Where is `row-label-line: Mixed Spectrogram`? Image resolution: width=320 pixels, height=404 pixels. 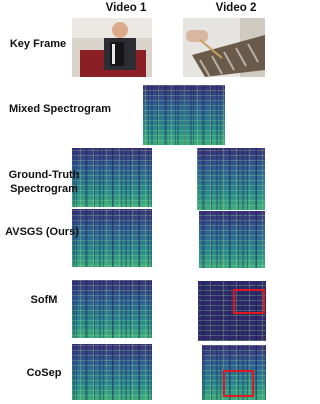 row-label-line: Mixed Spectrogram is located at coordinates (60, 109).